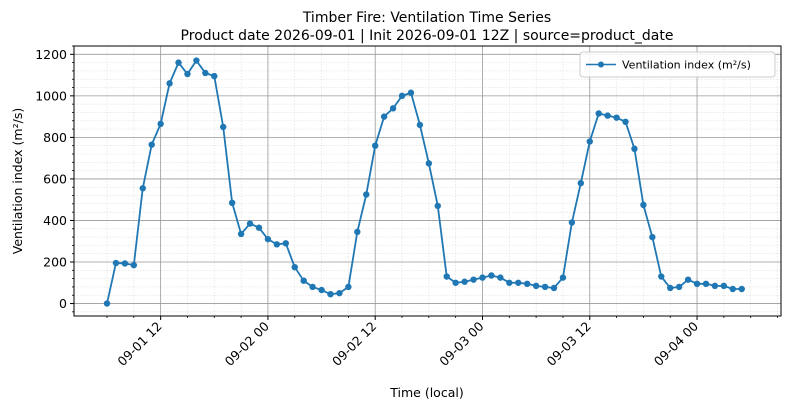 This screenshot has width=790, height=409. Describe the element at coordinates (461, 343) in the screenshot. I see `x-tick-label: 09-03 00` at that location.